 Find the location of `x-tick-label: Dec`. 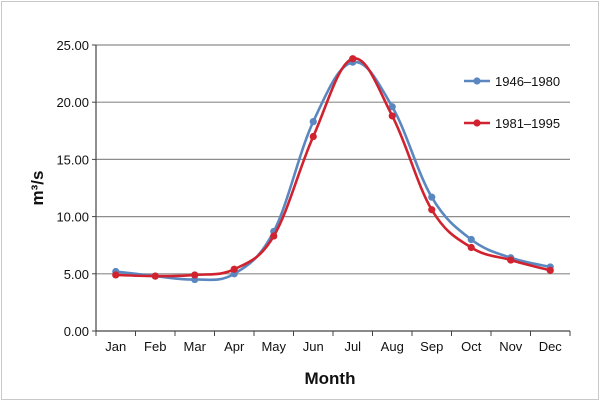

x-tick-label: Dec is located at coordinates (551, 346).